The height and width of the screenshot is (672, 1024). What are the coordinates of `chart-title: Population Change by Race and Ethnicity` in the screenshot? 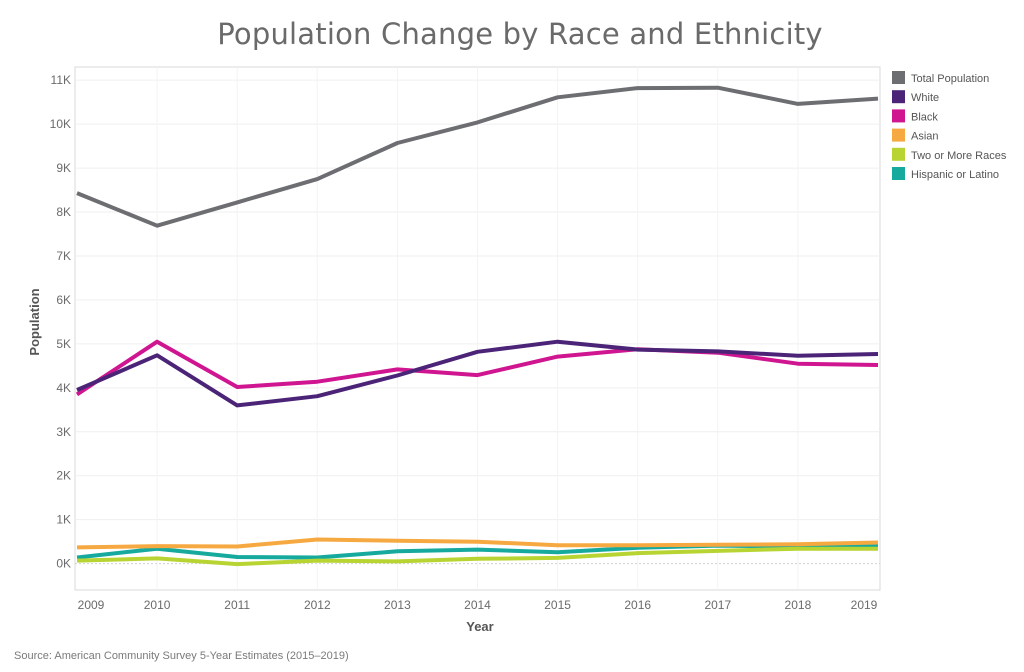 It's located at (520, 34).